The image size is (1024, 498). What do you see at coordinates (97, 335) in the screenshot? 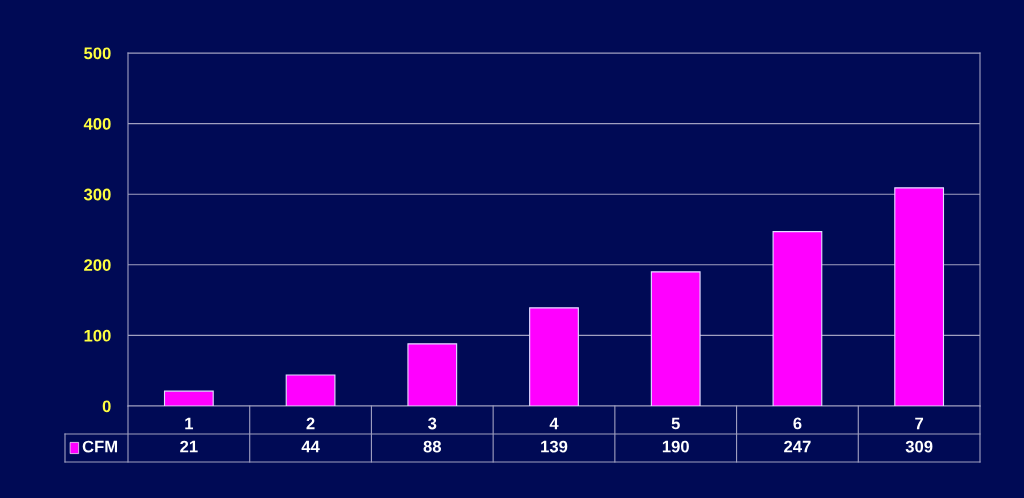
I see `y-tick-label: 100` at bounding box center [97, 335].